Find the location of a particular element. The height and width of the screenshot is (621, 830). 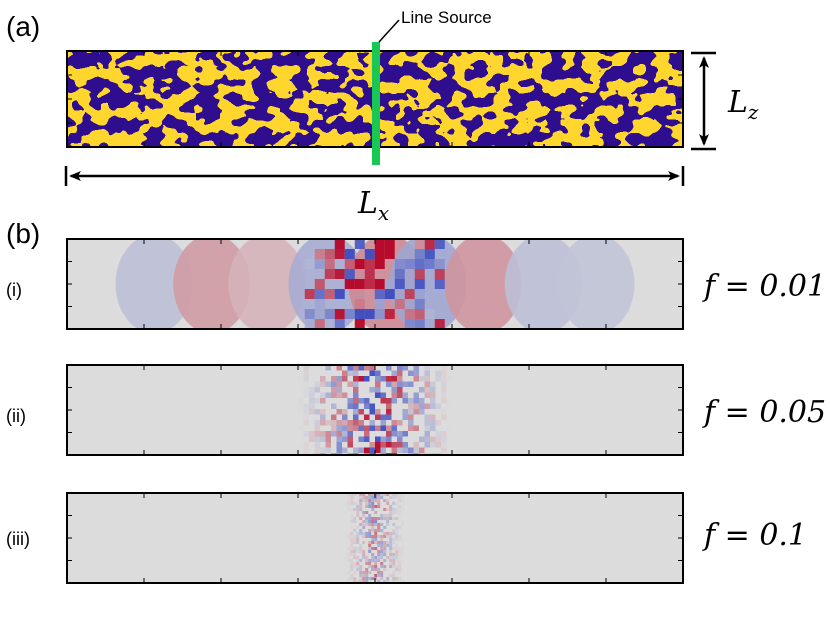

medium-ticks is located at coordinates (375, 99).